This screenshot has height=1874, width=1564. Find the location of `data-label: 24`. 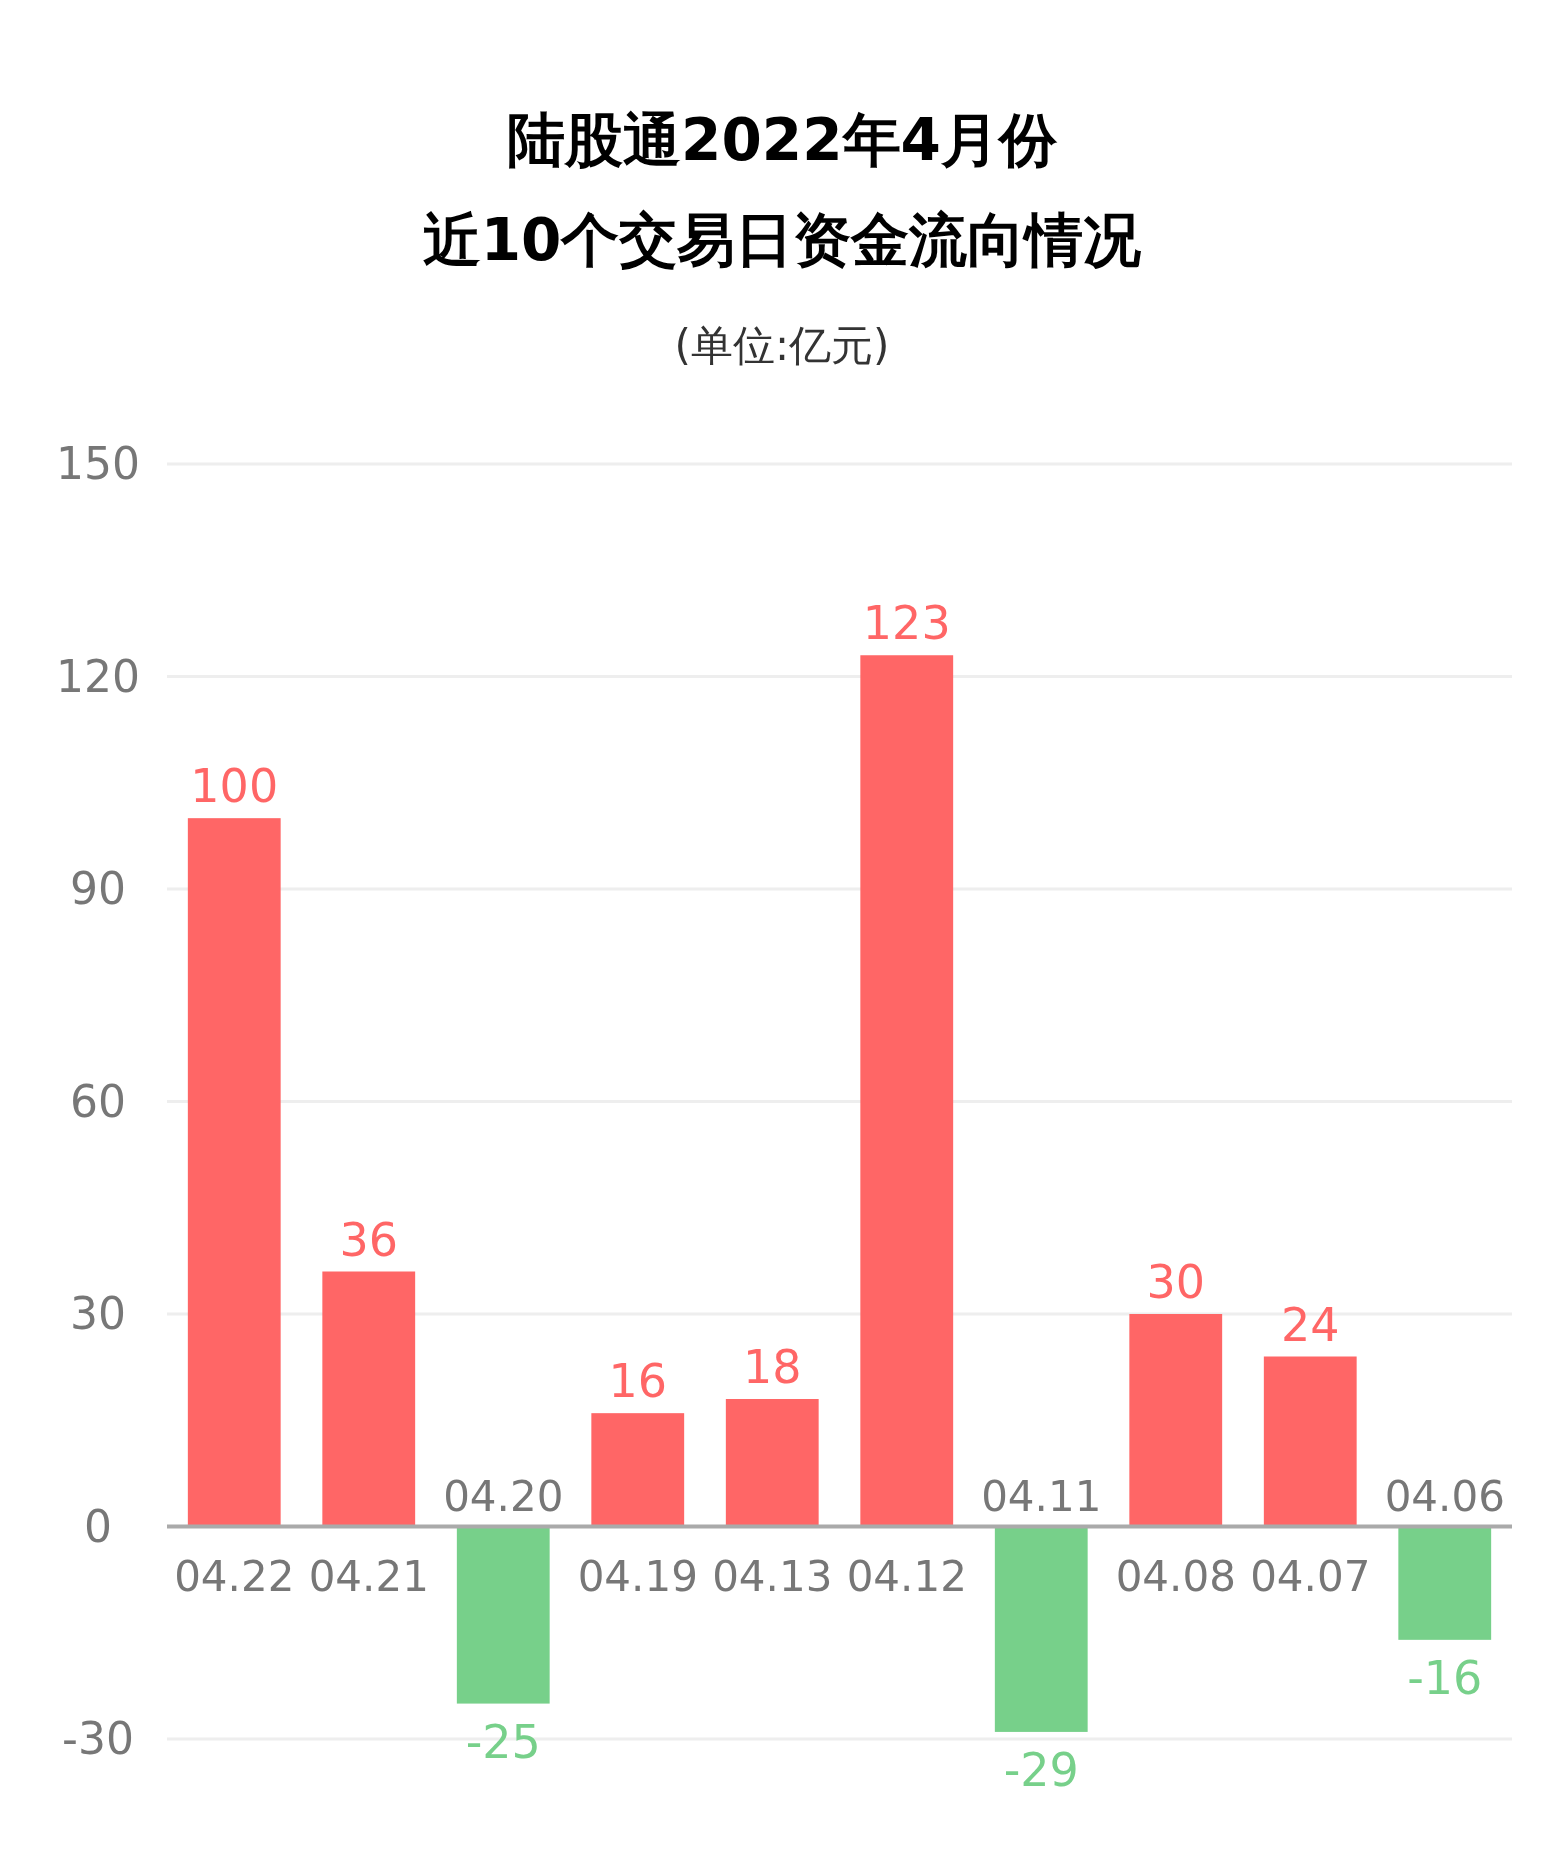

data-label: 24 is located at coordinates (1310, 1324).